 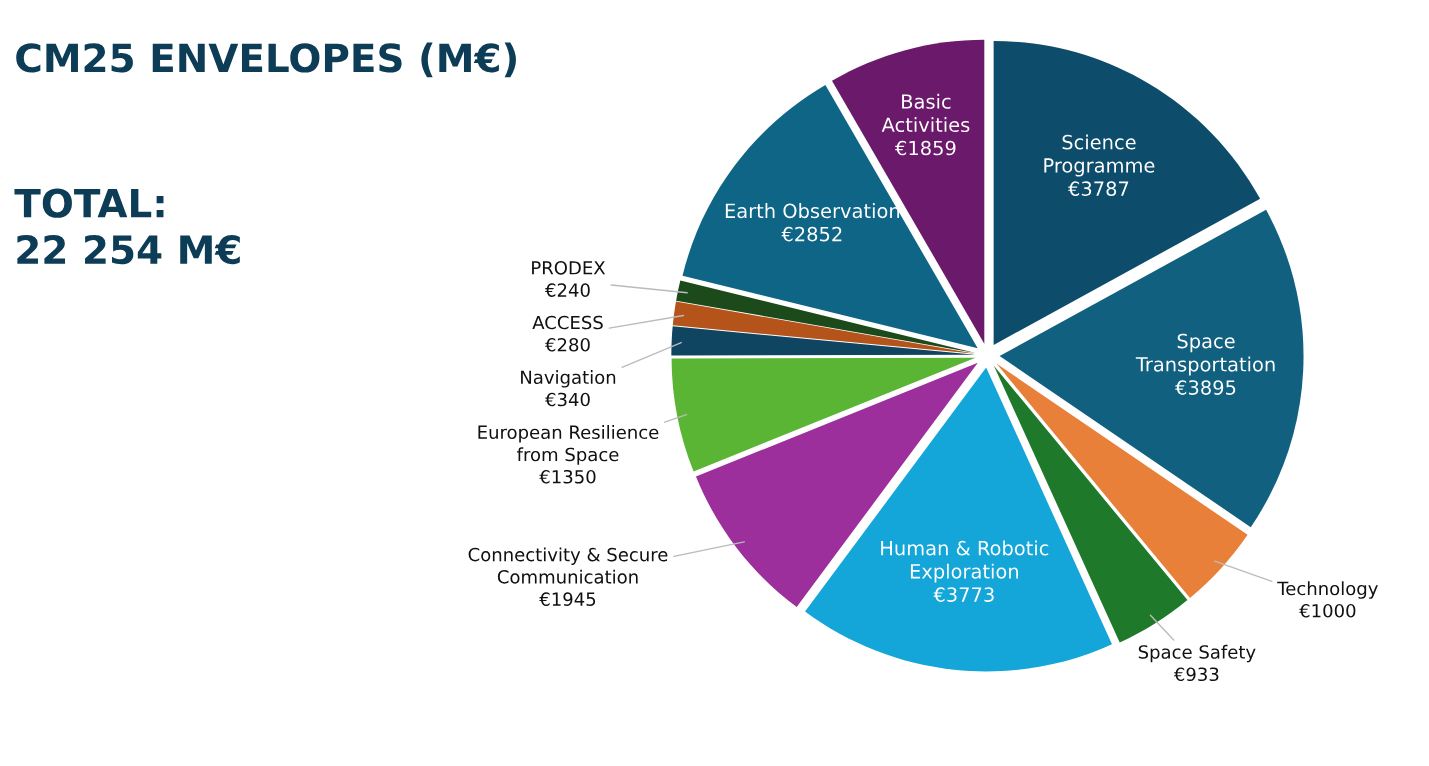 I want to click on data-label: €3773, so click(x=963, y=594).